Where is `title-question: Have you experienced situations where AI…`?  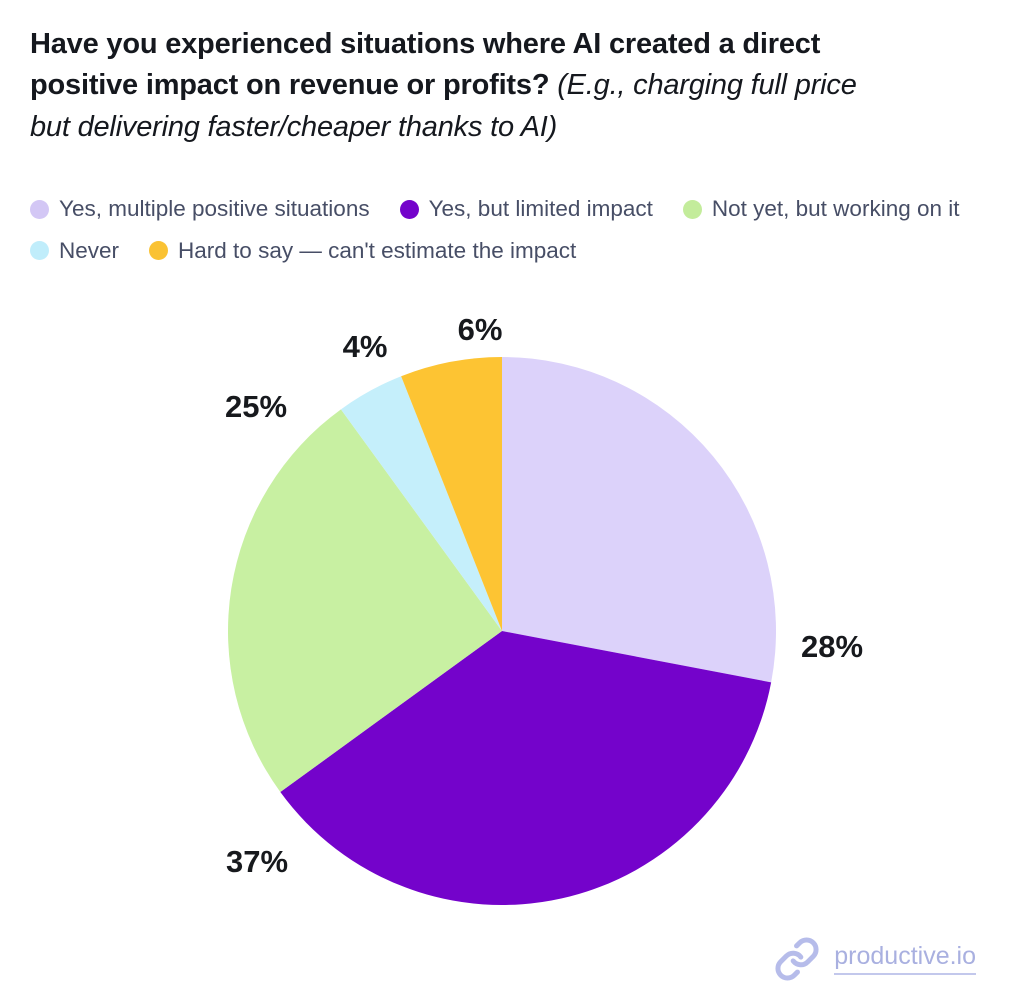 title-question: Have you experienced situations where AI… is located at coordinates (425, 65).